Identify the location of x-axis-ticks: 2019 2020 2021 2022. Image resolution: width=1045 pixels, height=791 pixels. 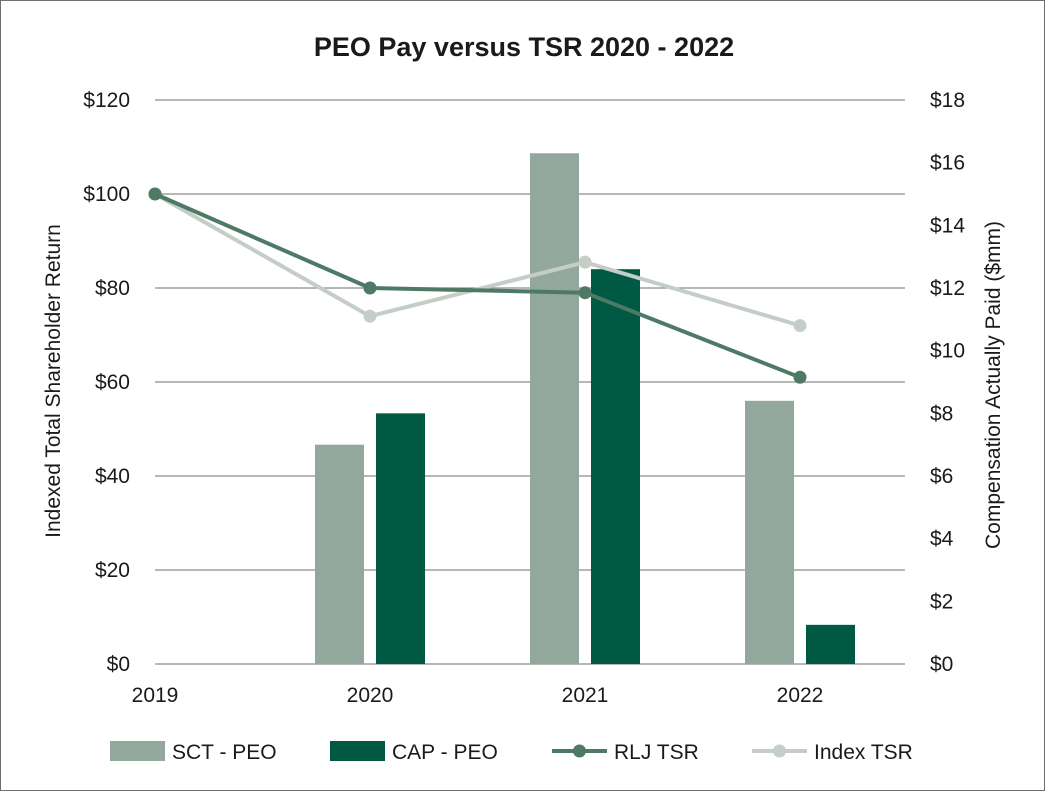
(478, 695).